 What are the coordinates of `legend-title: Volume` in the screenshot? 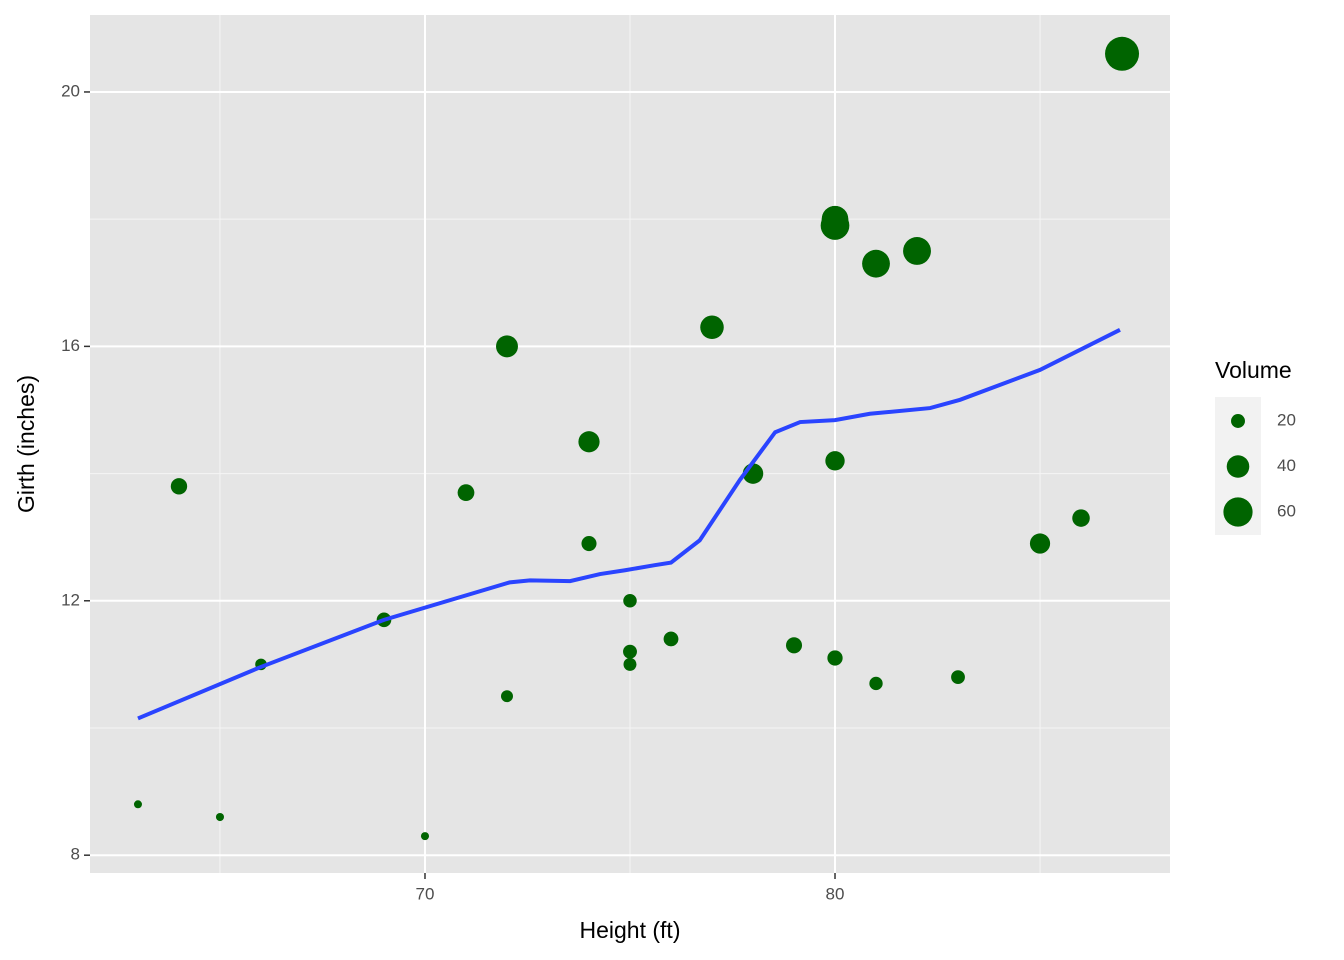 It's located at (1253, 370).